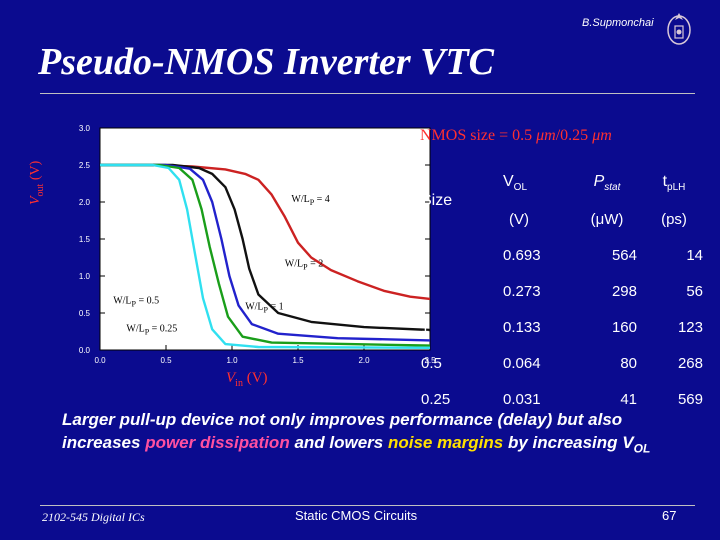 This screenshot has height=540, width=720. Describe the element at coordinates (266, 62) in the screenshot. I see `slide-title: Pseudo-NMOS Inverter VTC` at that location.